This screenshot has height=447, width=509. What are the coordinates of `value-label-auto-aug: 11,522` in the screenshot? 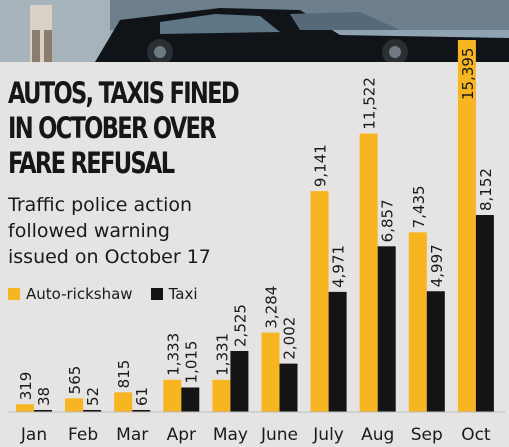 It's located at (370, 103).